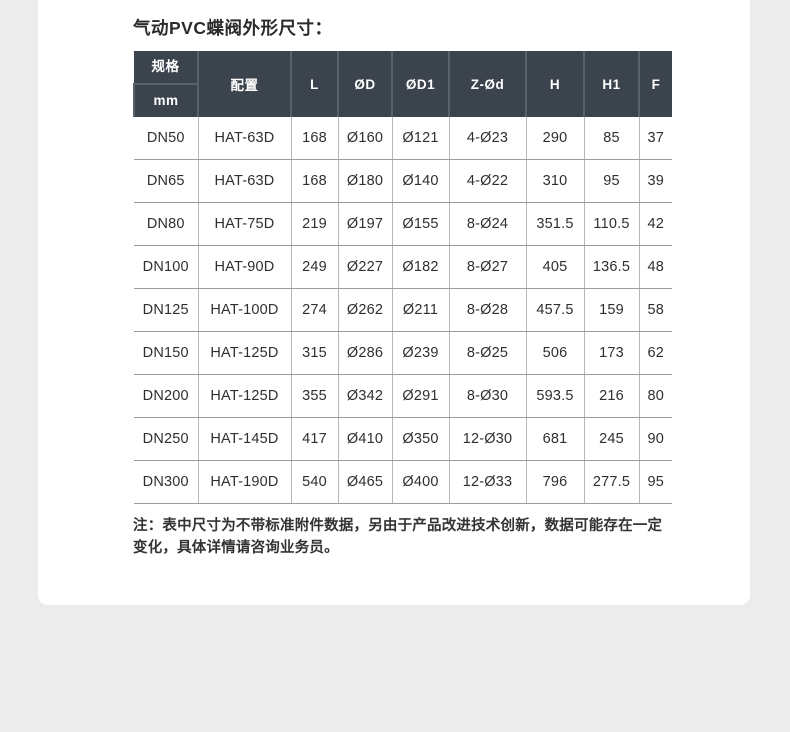  Describe the element at coordinates (655, 224) in the screenshot. I see `cell-f: 42` at that location.